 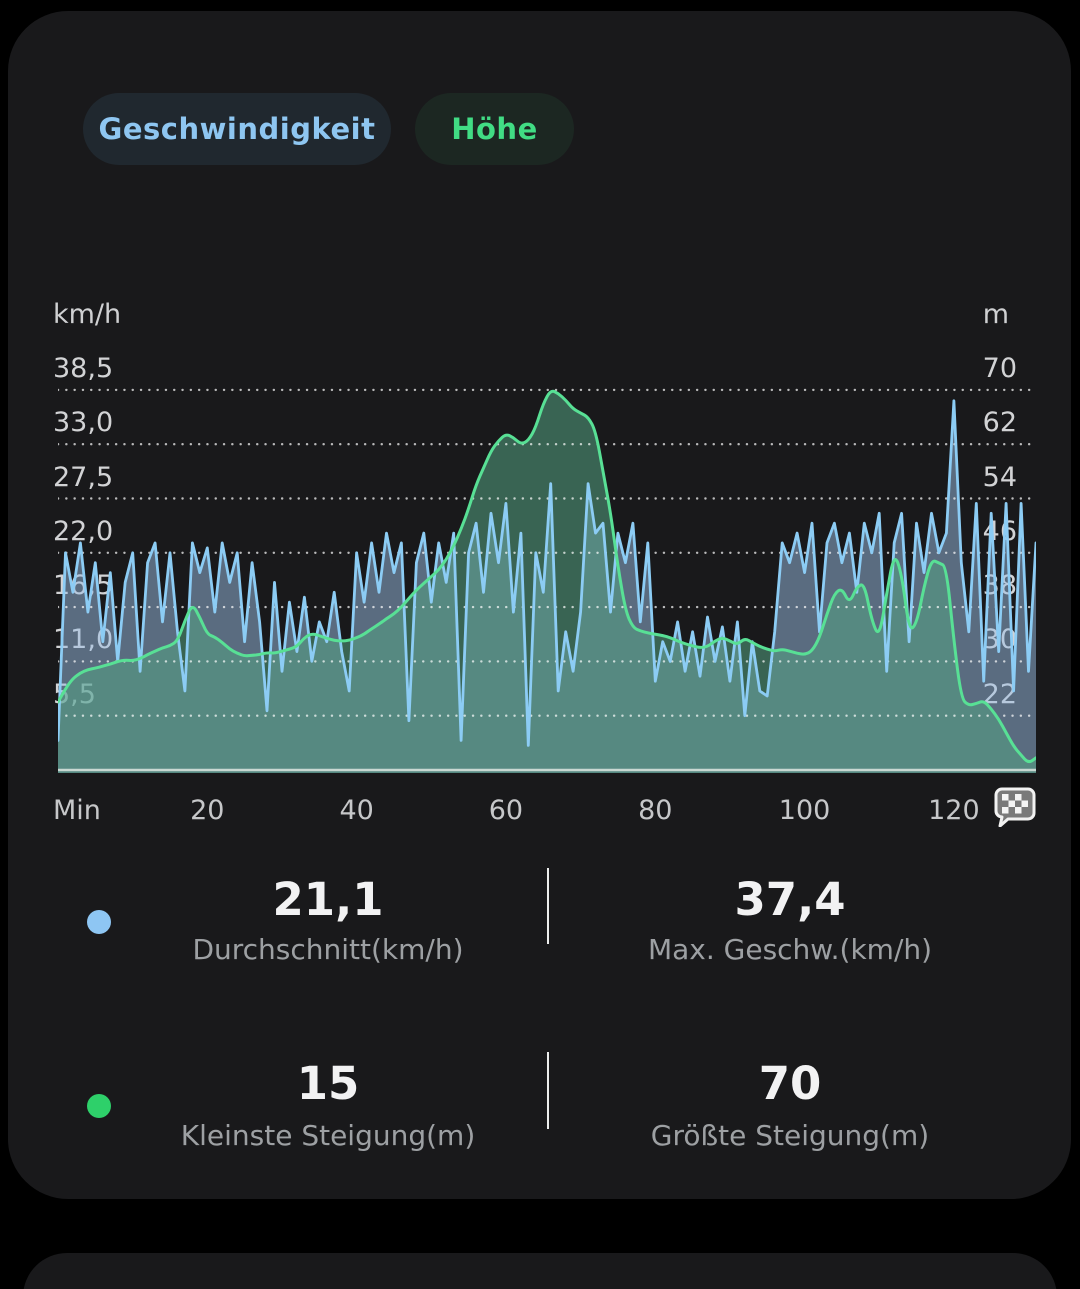 I want to click on min-elevation-value: 15, so click(x=328, y=1083).